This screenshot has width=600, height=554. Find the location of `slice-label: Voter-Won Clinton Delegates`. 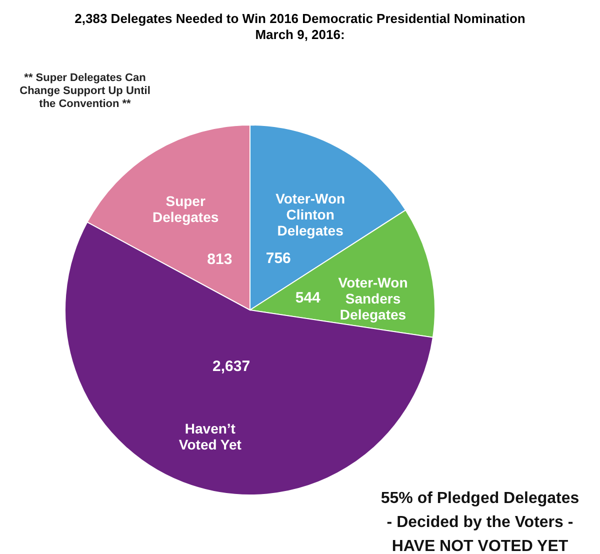

slice-label: Voter-Won Clinton Delegates is located at coordinates (311, 214).